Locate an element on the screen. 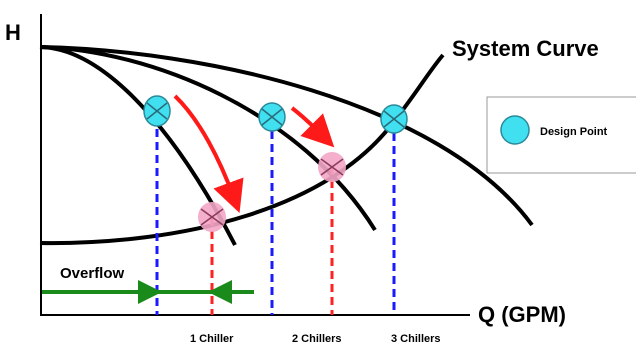 The width and height of the screenshot is (636, 349). legend: Design Point is located at coordinates (561, 135).